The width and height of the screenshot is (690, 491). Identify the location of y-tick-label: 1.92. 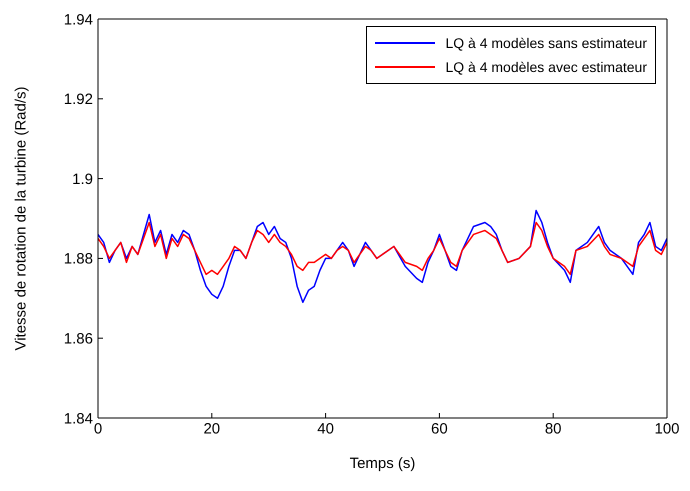
(78, 99).